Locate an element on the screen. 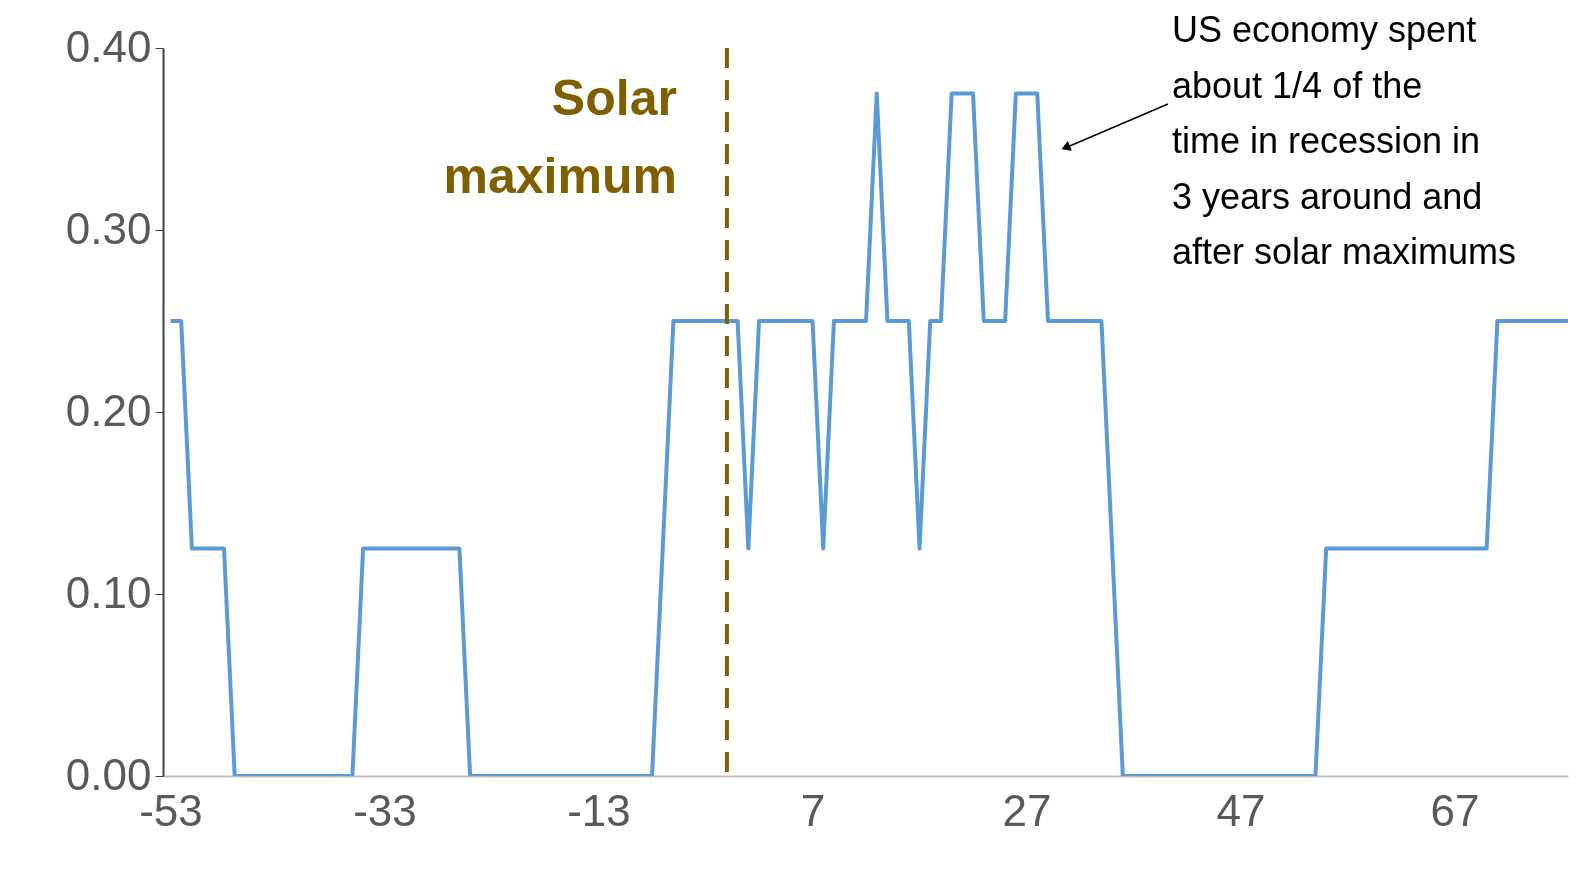 The image size is (1577, 872). x-tick-label: 7 is located at coordinates (813, 810).